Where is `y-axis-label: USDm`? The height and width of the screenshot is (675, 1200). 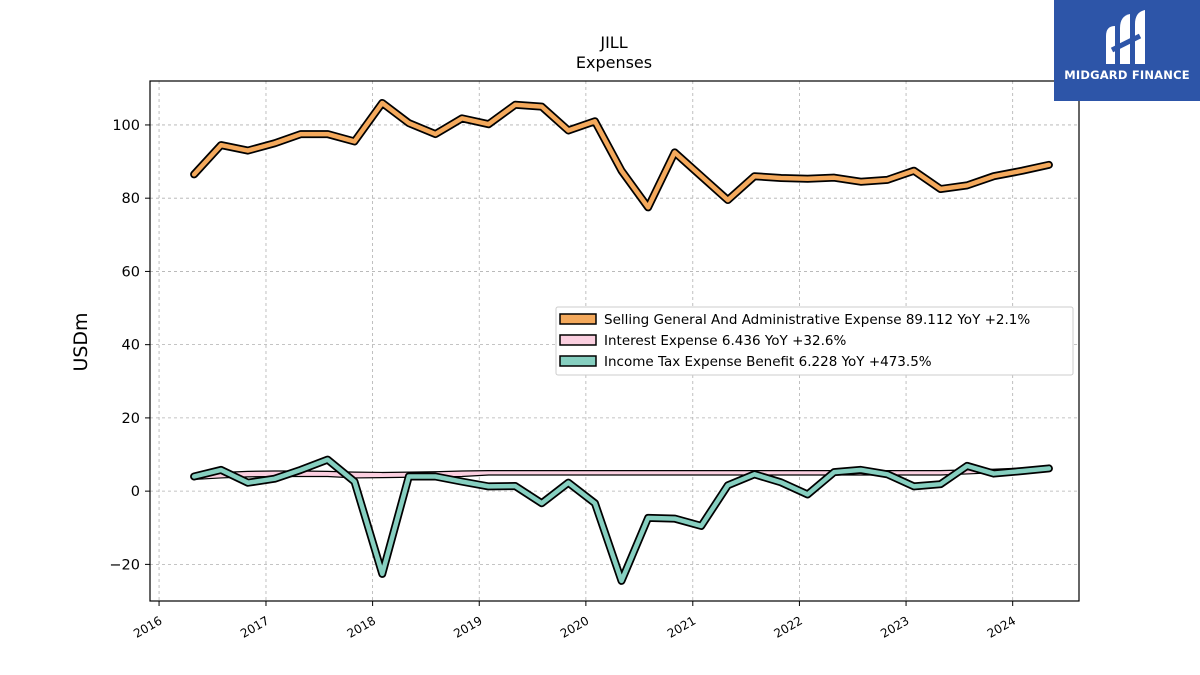
y-axis-label: USDm is located at coordinates (81, 341).